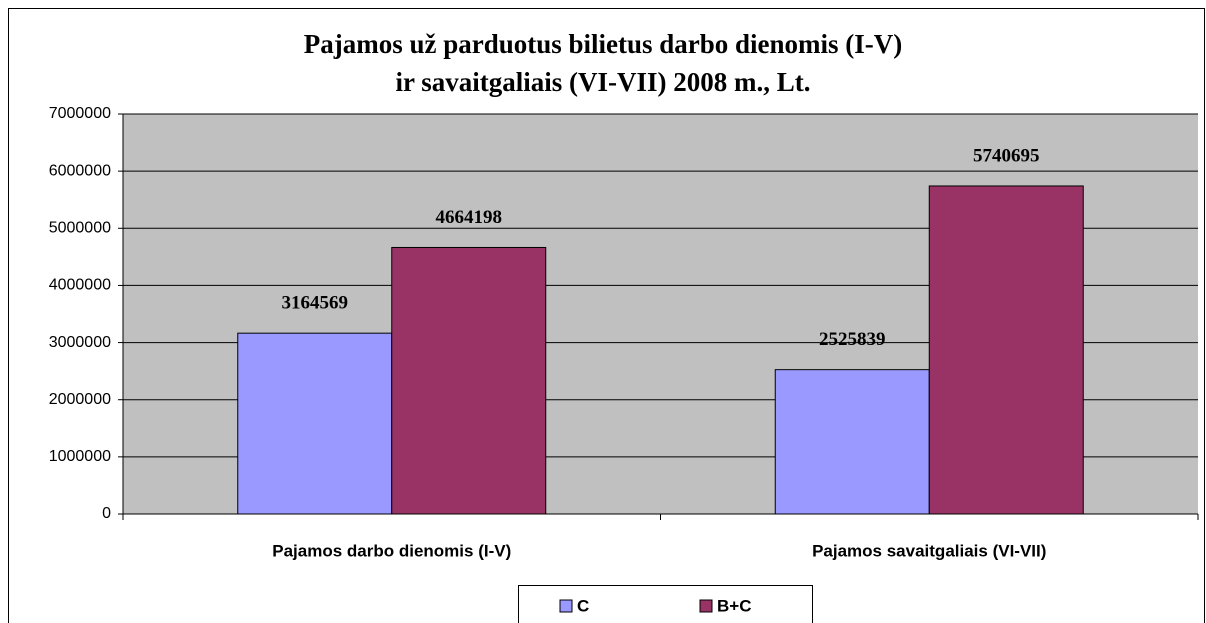  I want to click on x-tick-label: Pajamos darbo dienomis (I-V), so click(391, 550).